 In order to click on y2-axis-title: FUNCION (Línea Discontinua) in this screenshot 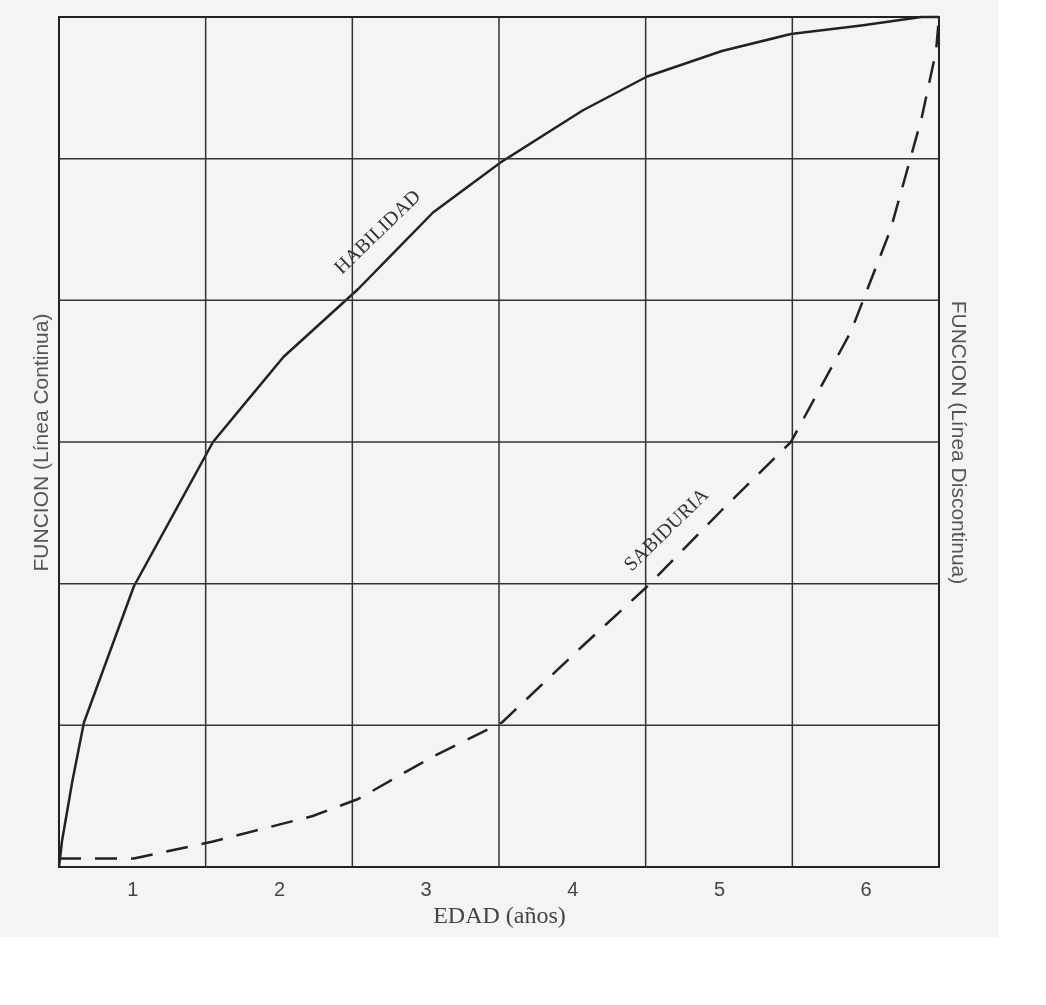, I will do `click(959, 442)`.